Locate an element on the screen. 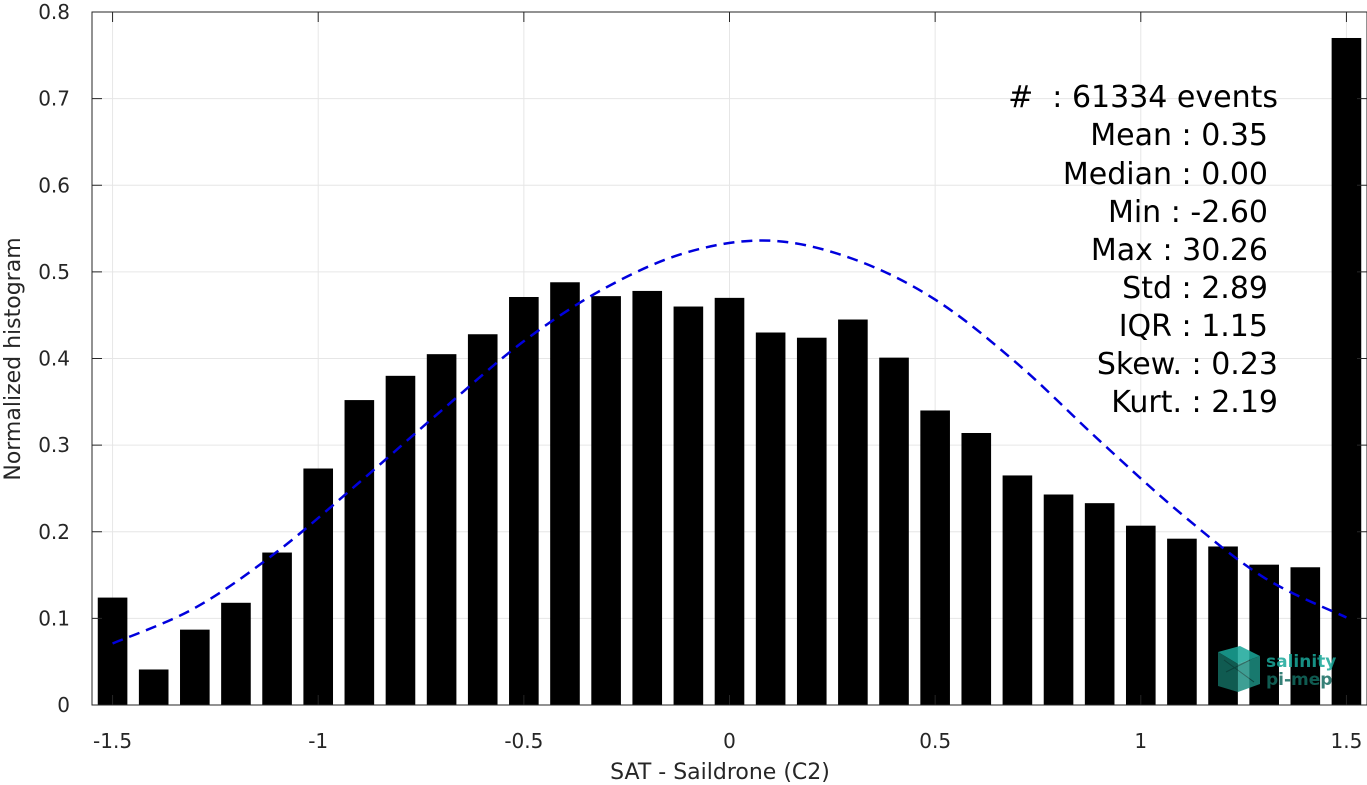  y-tick-label: 0.5 is located at coordinates (54, 272).